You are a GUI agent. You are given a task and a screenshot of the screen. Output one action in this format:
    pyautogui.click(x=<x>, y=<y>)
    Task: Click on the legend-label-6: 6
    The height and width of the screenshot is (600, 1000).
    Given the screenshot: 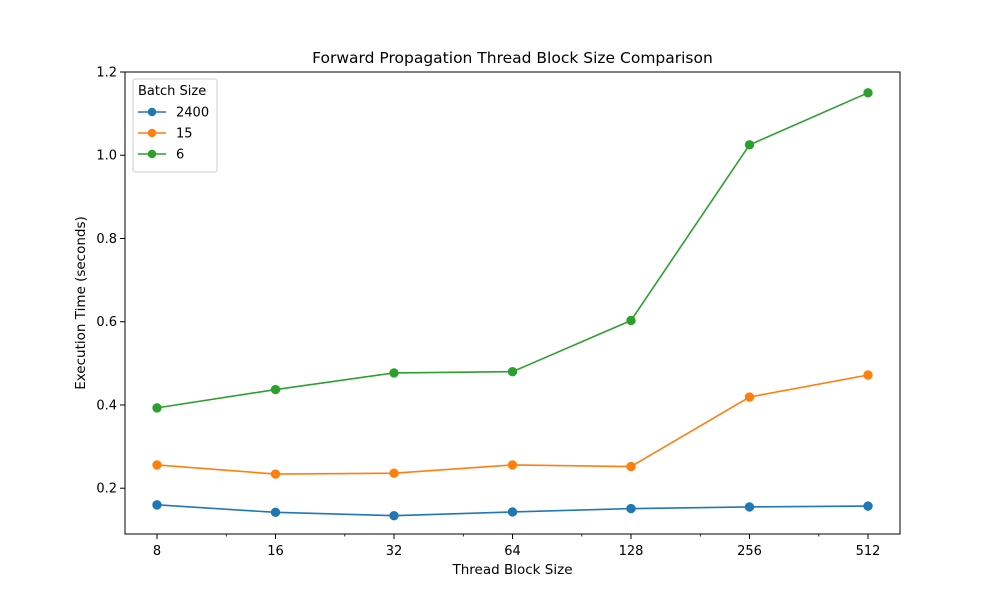 What is the action you would take?
    pyautogui.click(x=180, y=155)
    